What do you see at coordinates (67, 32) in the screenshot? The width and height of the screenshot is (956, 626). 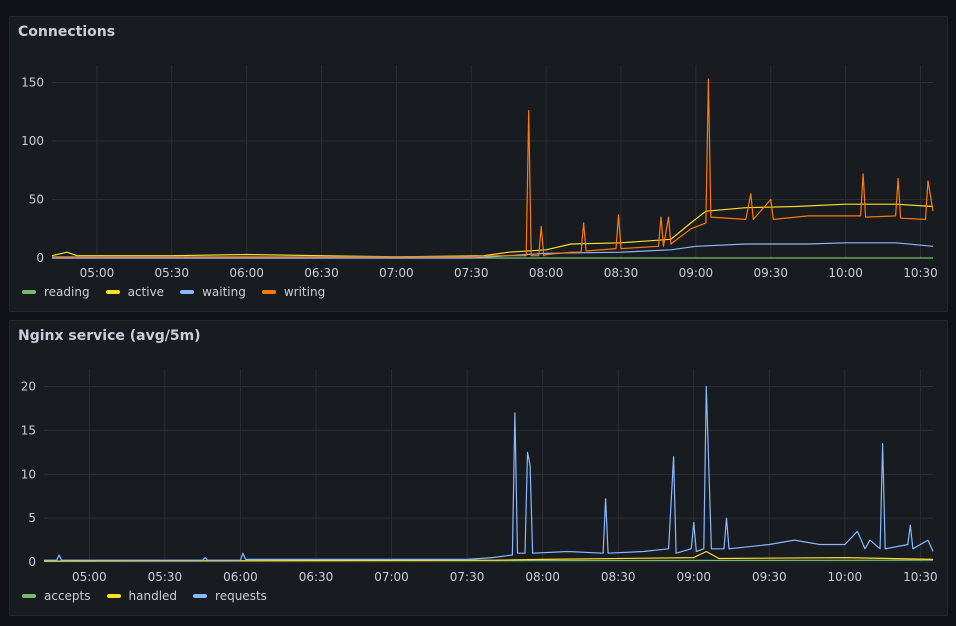 I see `panel-title: Connections` at bounding box center [67, 32].